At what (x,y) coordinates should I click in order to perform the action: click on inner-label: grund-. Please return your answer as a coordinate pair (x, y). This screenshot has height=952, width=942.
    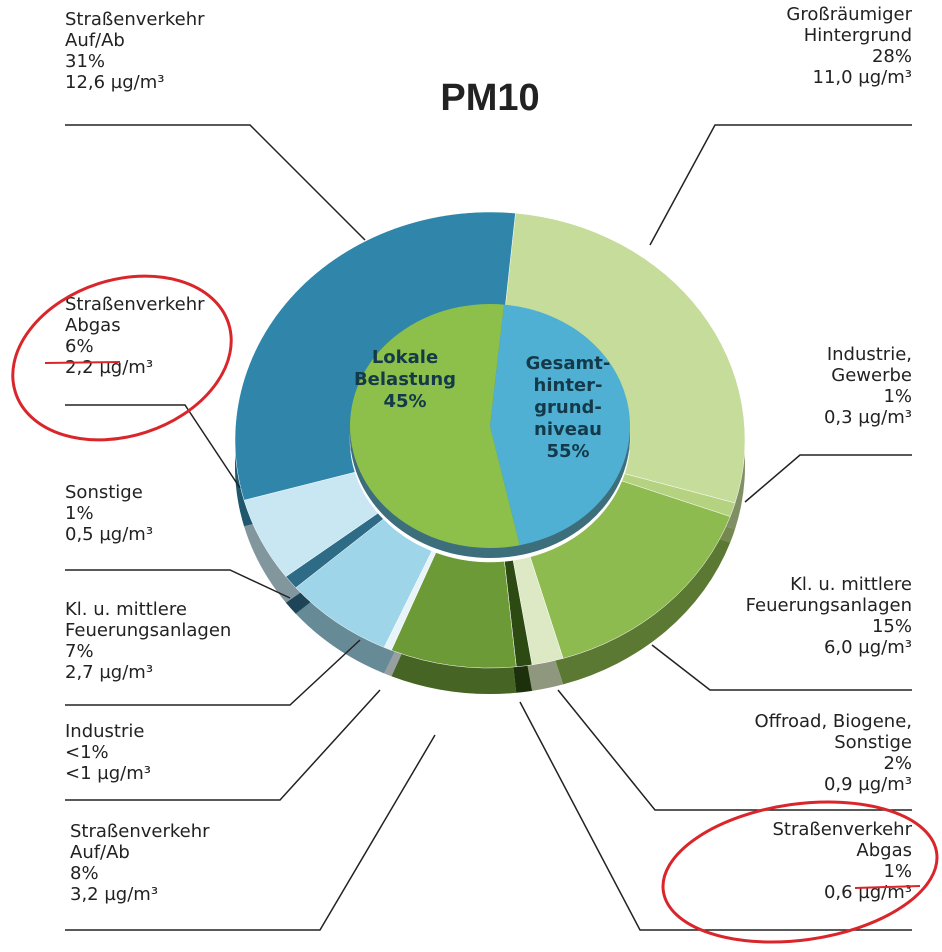
    Looking at the image, I should click on (568, 407).